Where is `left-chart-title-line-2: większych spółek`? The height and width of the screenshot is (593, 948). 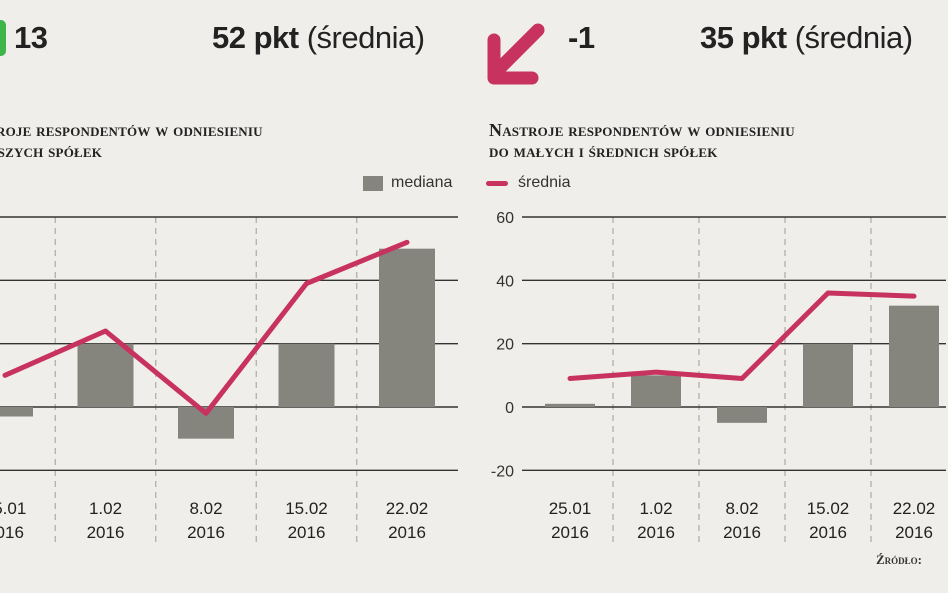
left-chart-title-line-2: większych spółek is located at coordinates (51, 151).